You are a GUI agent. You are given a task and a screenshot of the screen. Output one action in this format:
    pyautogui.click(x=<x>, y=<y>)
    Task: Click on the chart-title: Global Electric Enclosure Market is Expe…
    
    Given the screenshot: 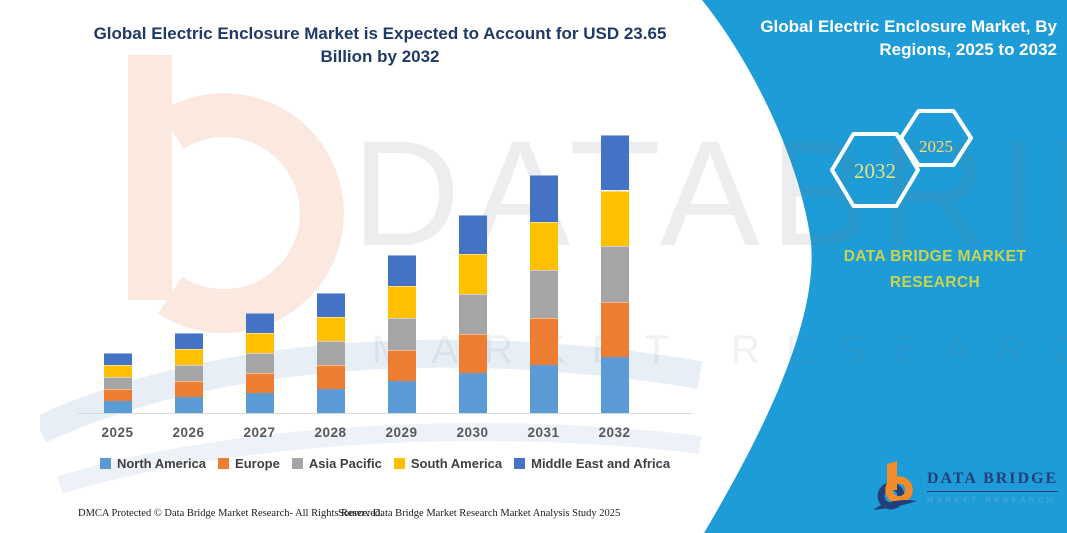 What is the action you would take?
    pyautogui.click(x=380, y=45)
    